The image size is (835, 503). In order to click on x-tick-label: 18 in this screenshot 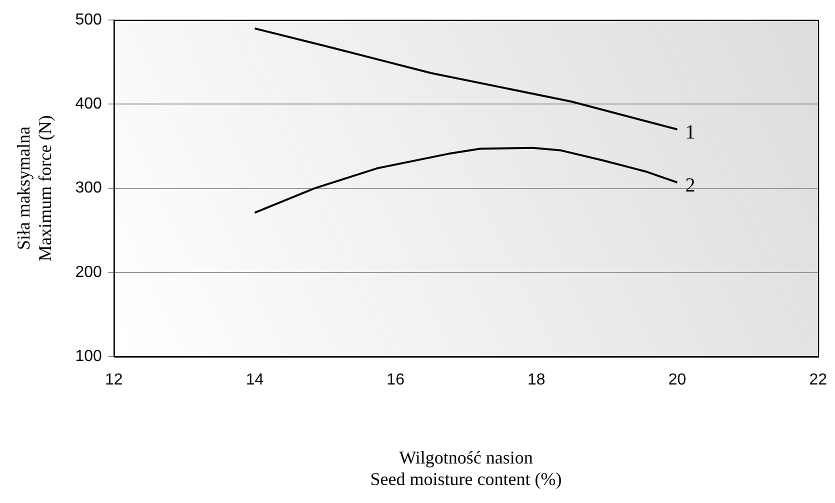, I will do `click(537, 380)`.